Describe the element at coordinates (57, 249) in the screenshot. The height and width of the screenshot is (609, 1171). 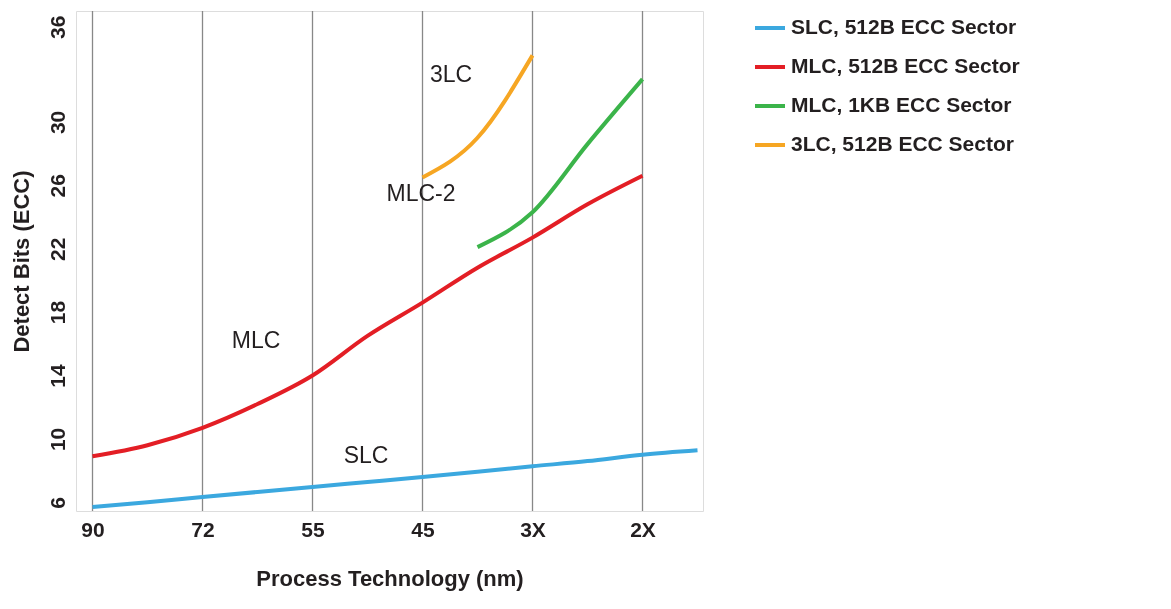
I see `y-tick-label: 22` at that location.